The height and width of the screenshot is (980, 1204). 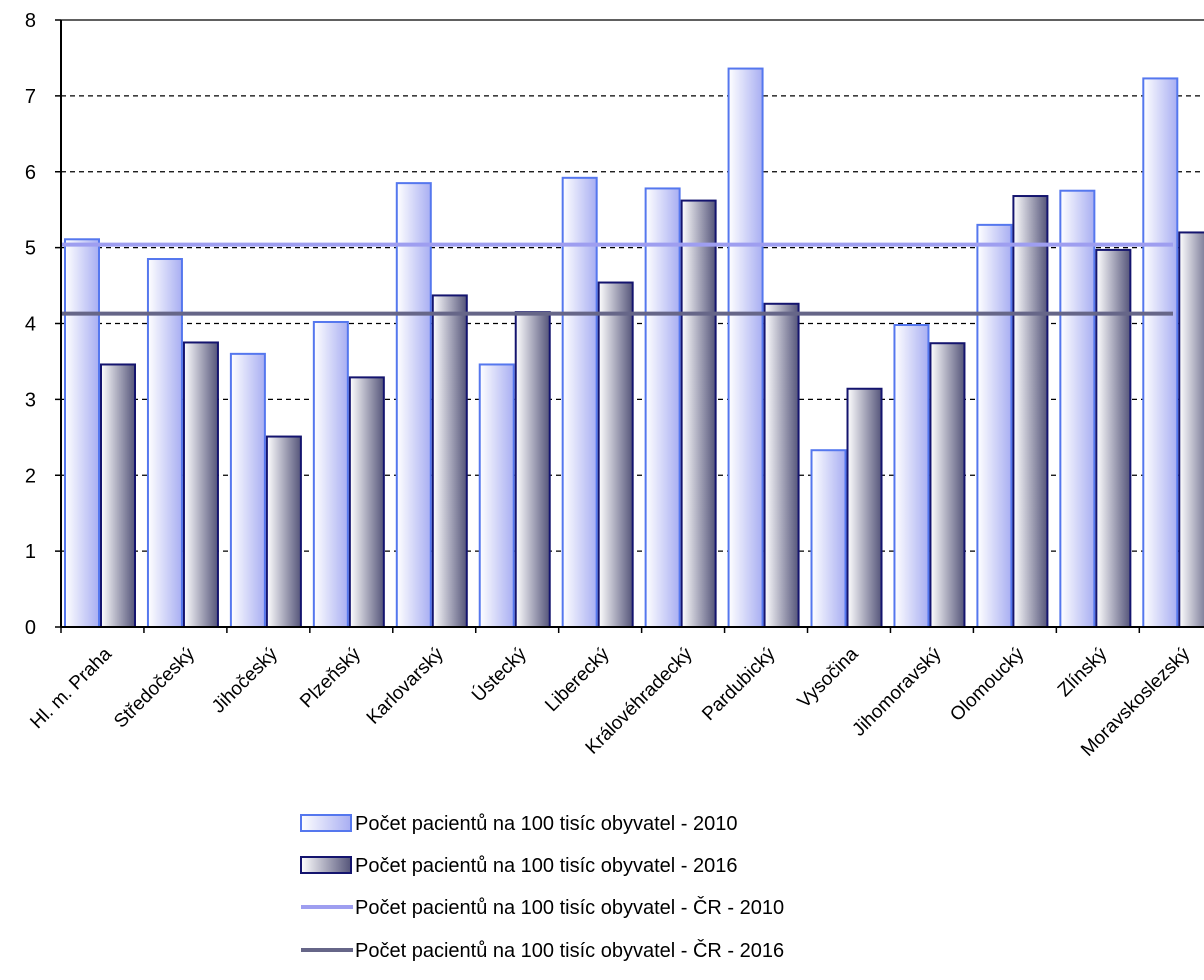 I want to click on x-tick-label: Jihomoravský, so click(x=896, y=691).